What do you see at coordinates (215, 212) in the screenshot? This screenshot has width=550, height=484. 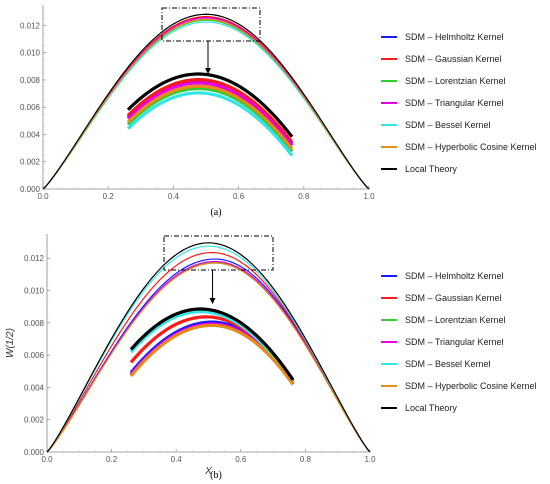 I see `caption-a: (a)` at bounding box center [215, 212].